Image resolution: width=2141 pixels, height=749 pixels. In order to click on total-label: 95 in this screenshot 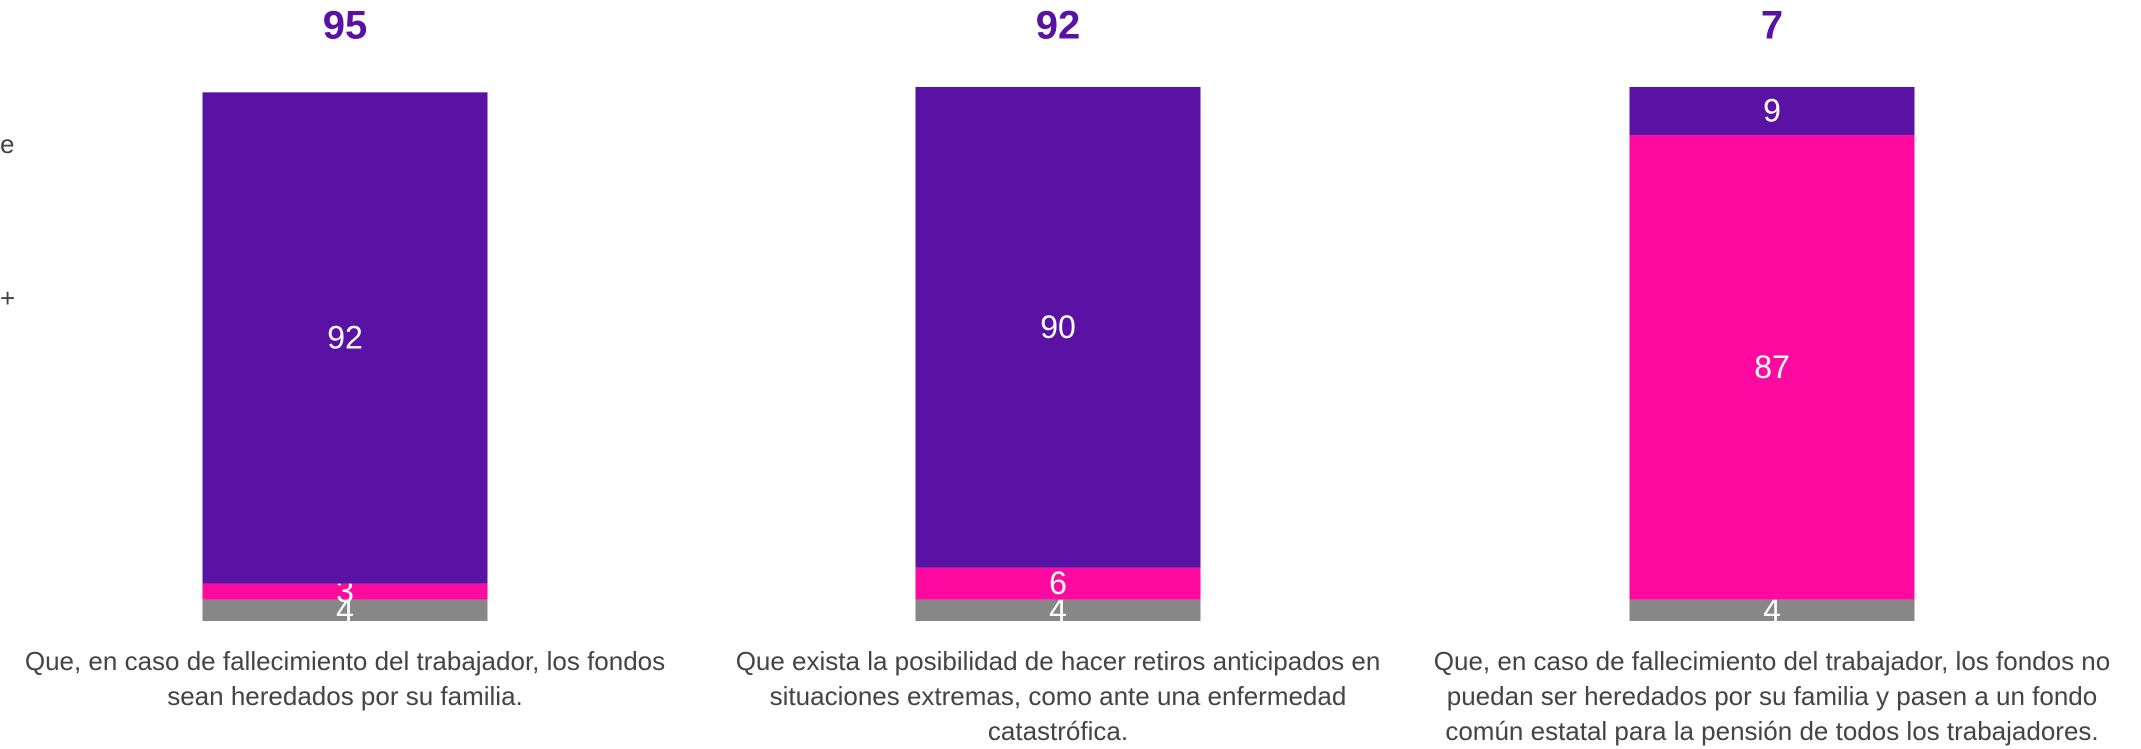, I will do `click(345, 26)`.